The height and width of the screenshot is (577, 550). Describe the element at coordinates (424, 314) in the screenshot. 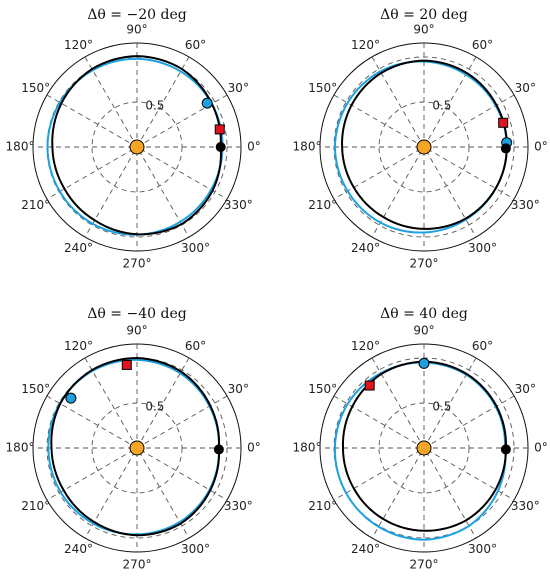

I see `panel-title: Δθ = 40 deg` at that location.